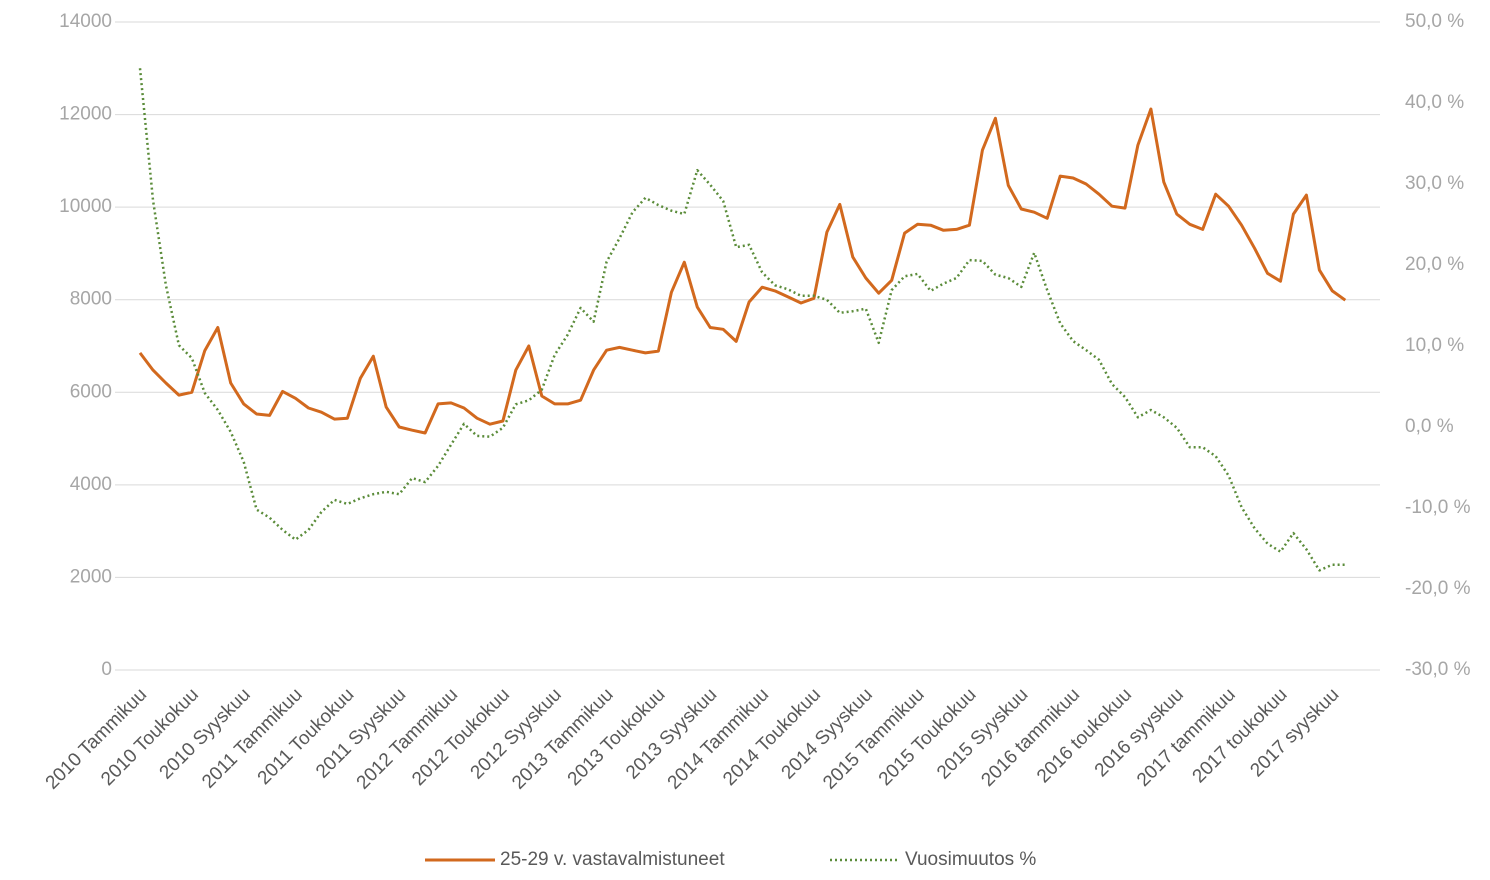 This screenshot has height=880, width=1490. I want to click on x-tick-label: 2010 Syyskuu, so click(205, 733).